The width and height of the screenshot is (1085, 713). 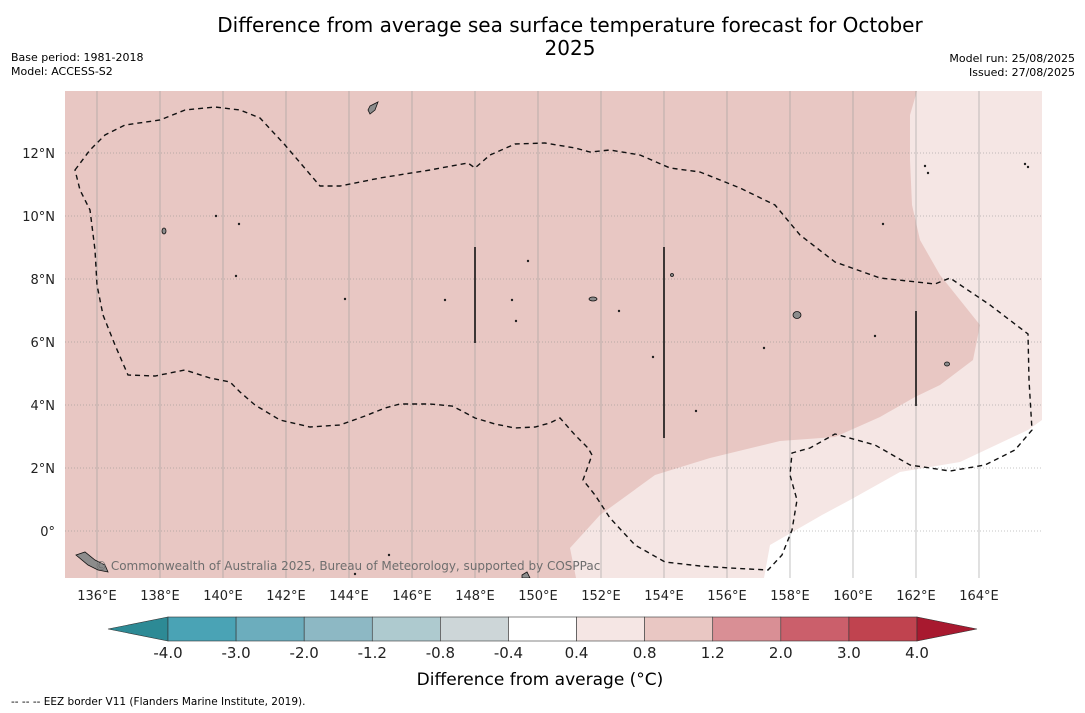 I want to click on lon-label: 138°E, so click(x=160, y=596).